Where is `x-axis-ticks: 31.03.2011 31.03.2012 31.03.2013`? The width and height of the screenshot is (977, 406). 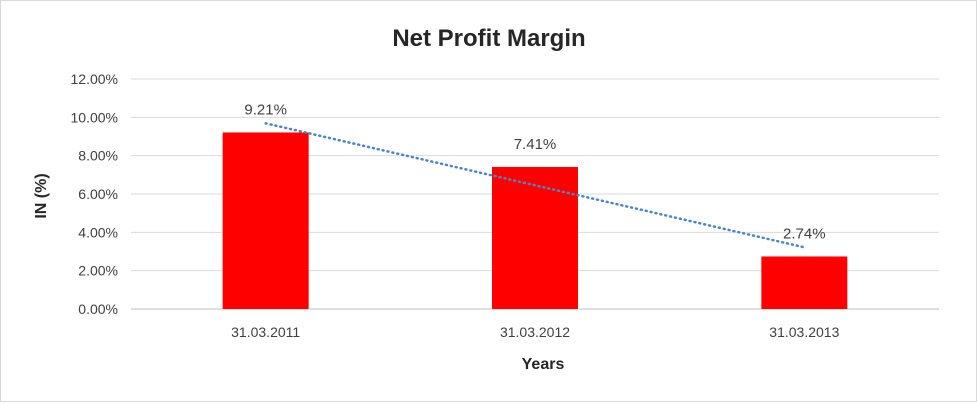
x-axis-ticks: 31.03.2011 31.03.2012 31.03.2013 is located at coordinates (535, 332).